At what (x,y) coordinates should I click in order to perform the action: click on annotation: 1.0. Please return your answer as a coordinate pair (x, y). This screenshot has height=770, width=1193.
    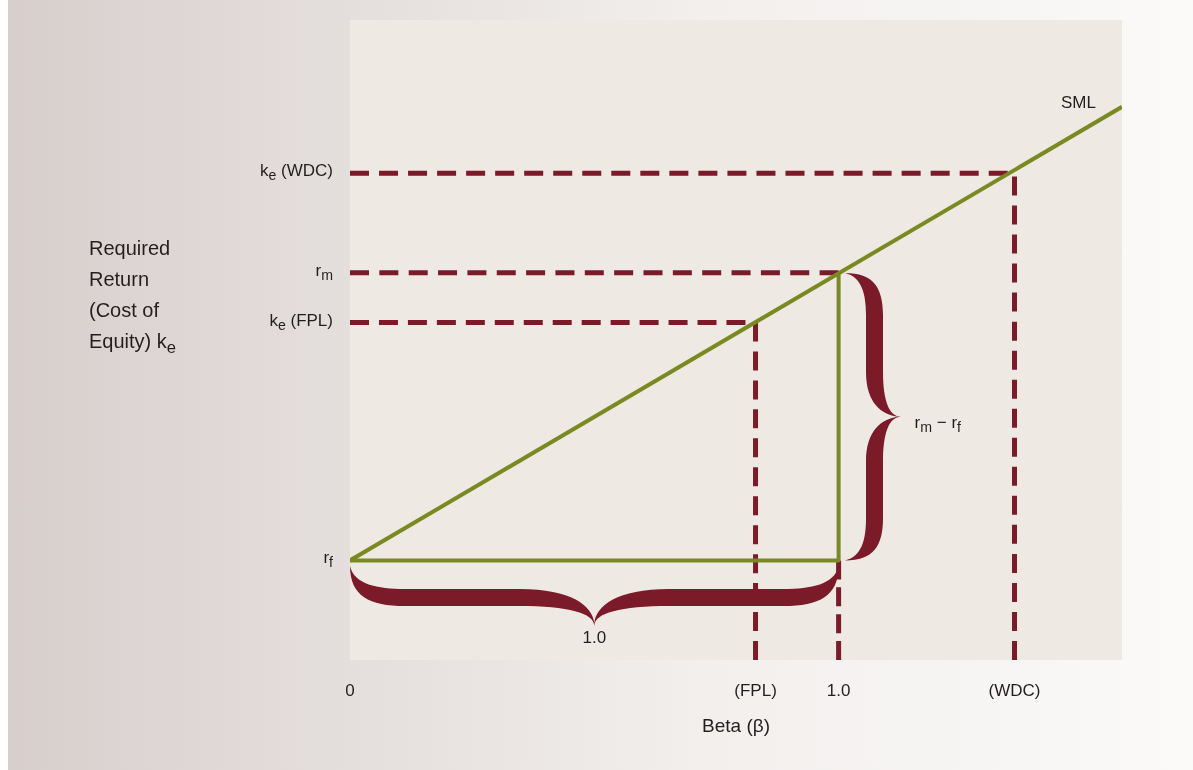
    Looking at the image, I should click on (594, 638).